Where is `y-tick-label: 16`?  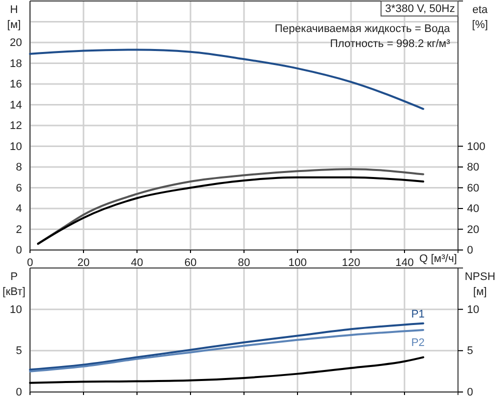
y-tick-label: 16 is located at coordinates (16, 84).